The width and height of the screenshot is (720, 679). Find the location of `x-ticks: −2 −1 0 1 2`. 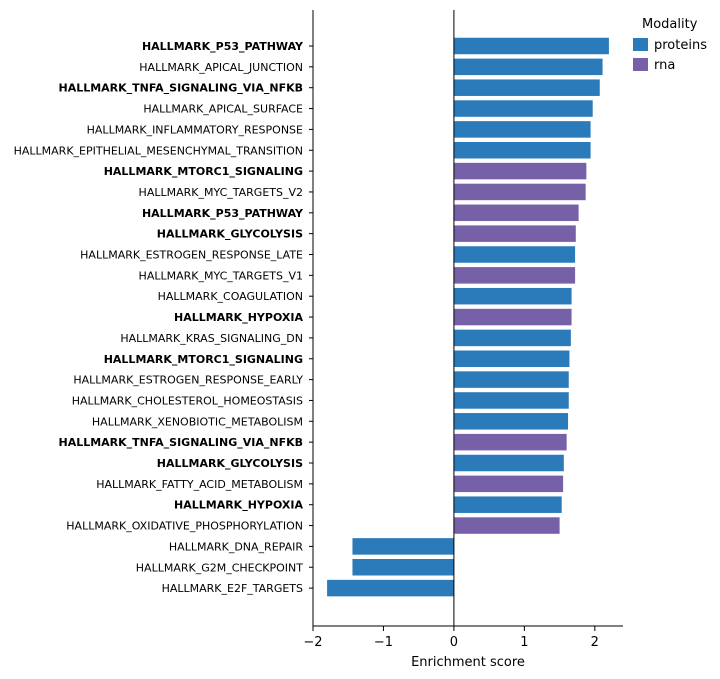

x-ticks: −2 −1 0 1 2 is located at coordinates (451, 638).